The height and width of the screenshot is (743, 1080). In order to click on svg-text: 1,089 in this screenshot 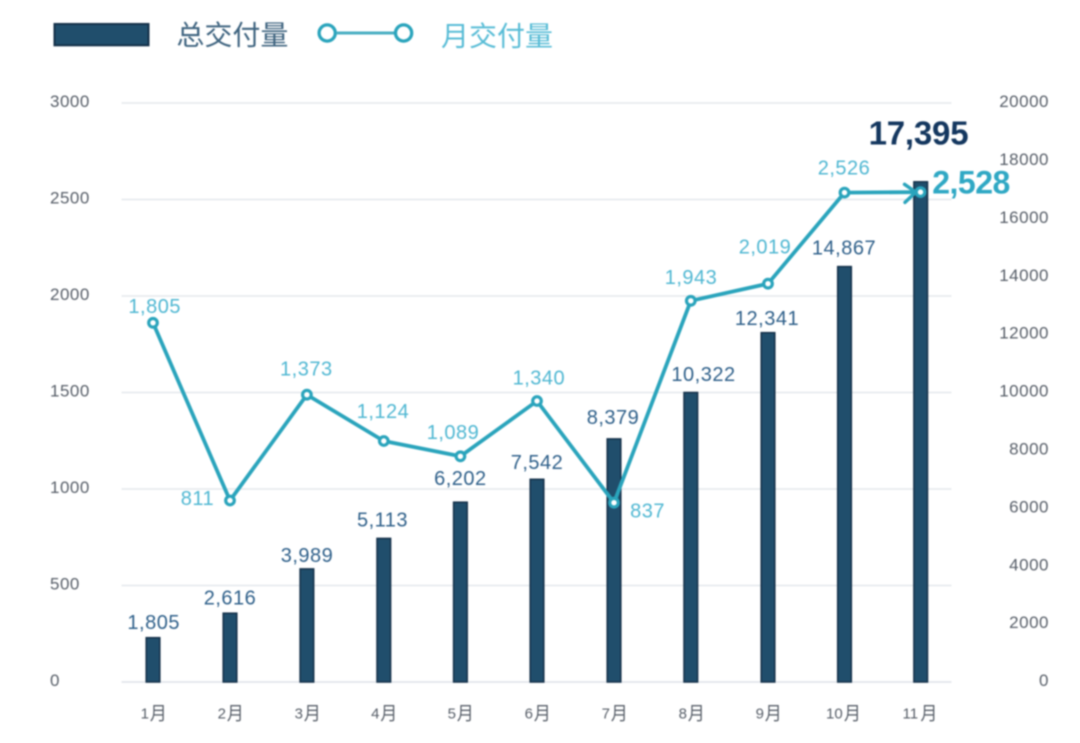, I will do `click(453, 433)`.